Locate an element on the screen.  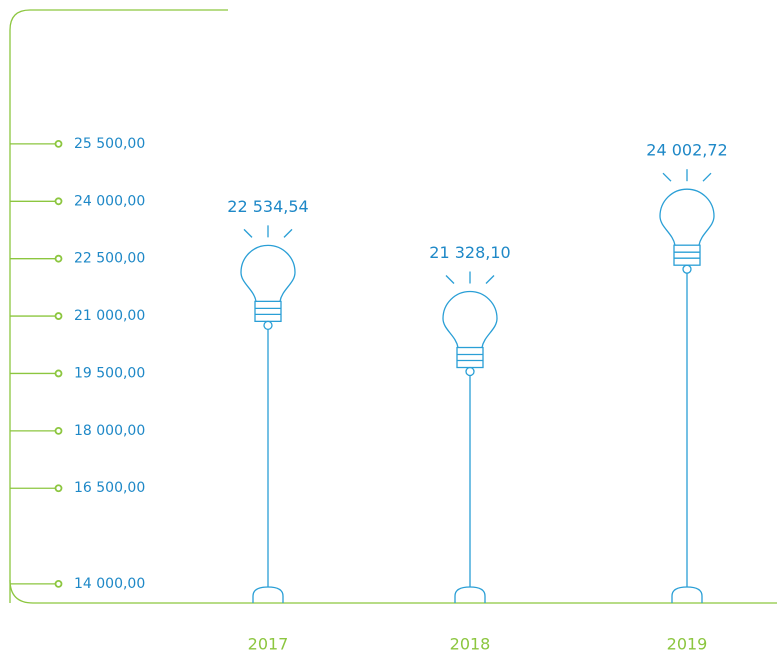
x-tick-label: 2018 is located at coordinates (470, 644).